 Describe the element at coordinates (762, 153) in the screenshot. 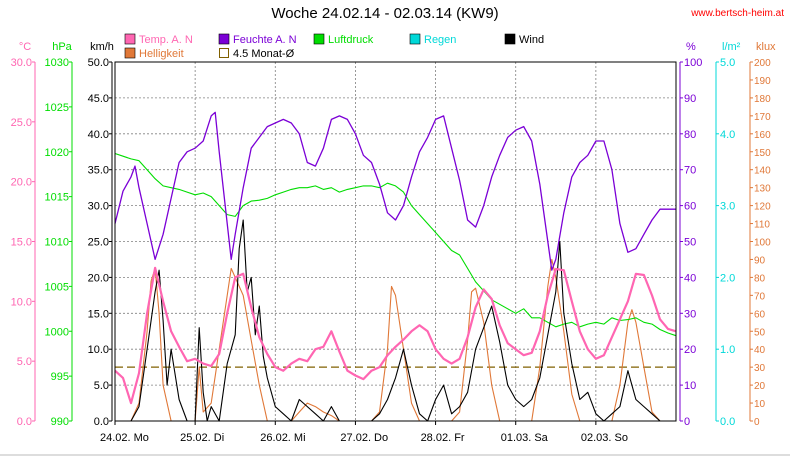

I see `axis-tick-label-brightness: 150` at that location.